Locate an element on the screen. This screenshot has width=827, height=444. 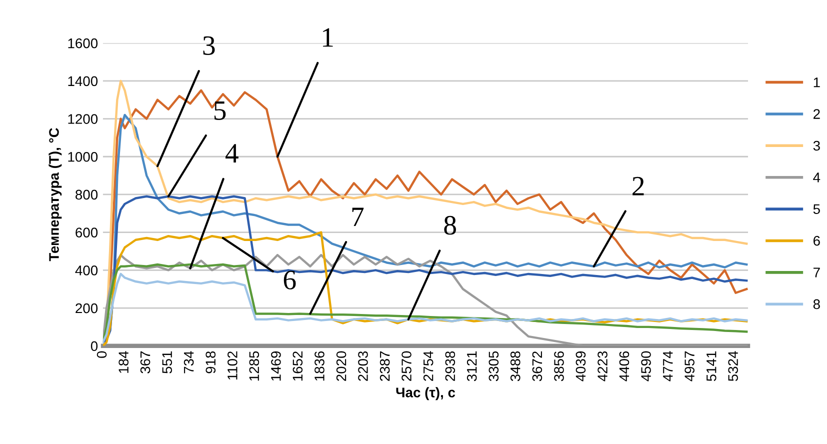
y-tick-label: 0 is located at coordinates (94, 346).